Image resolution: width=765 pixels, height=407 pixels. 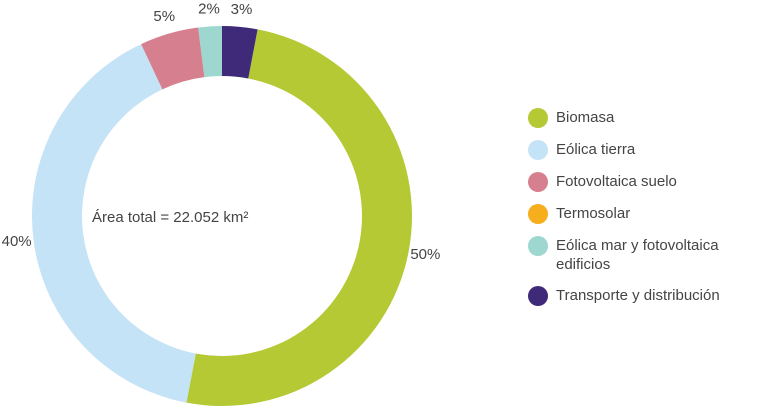 What do you see at coordinates (425, 254) in the screenshot?
I see `value-label: 50%` at bounding box center [425, 254].